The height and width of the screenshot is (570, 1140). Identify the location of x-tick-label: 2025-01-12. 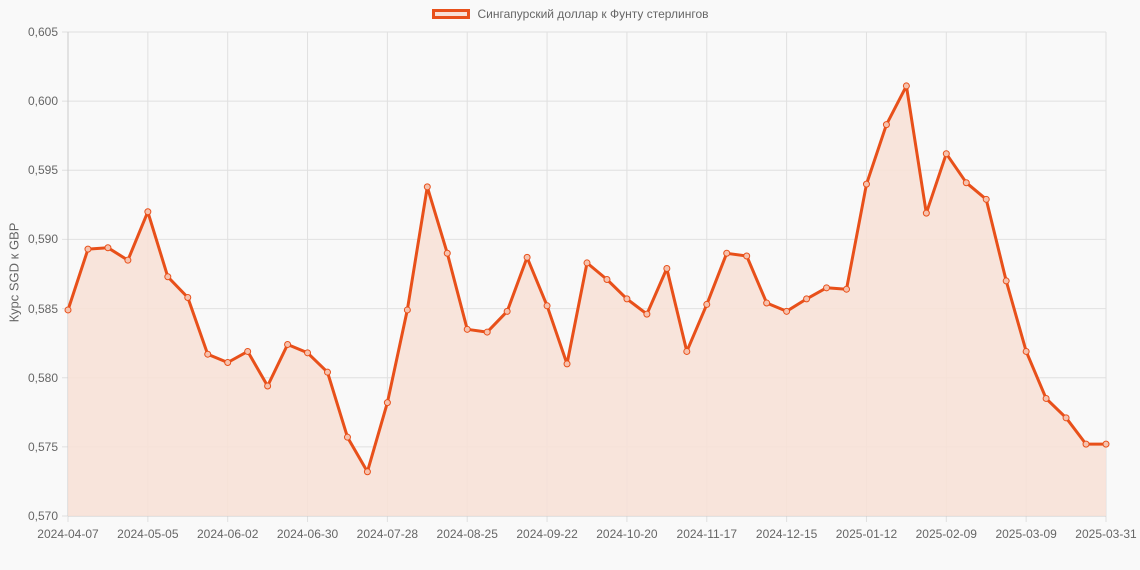
(866, 534).